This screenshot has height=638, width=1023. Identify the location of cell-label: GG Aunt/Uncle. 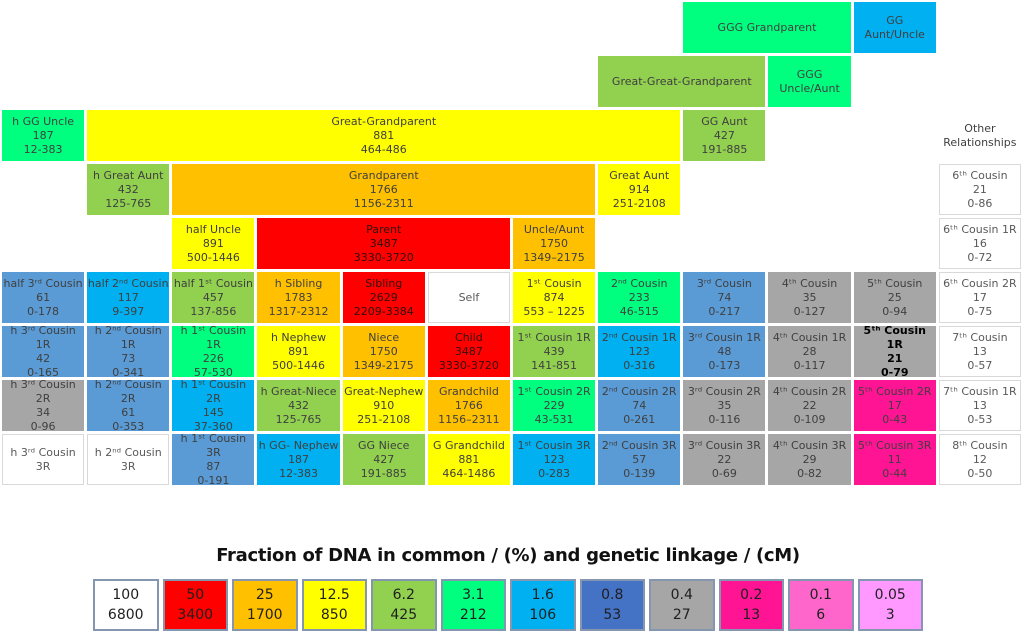
(894, 27).